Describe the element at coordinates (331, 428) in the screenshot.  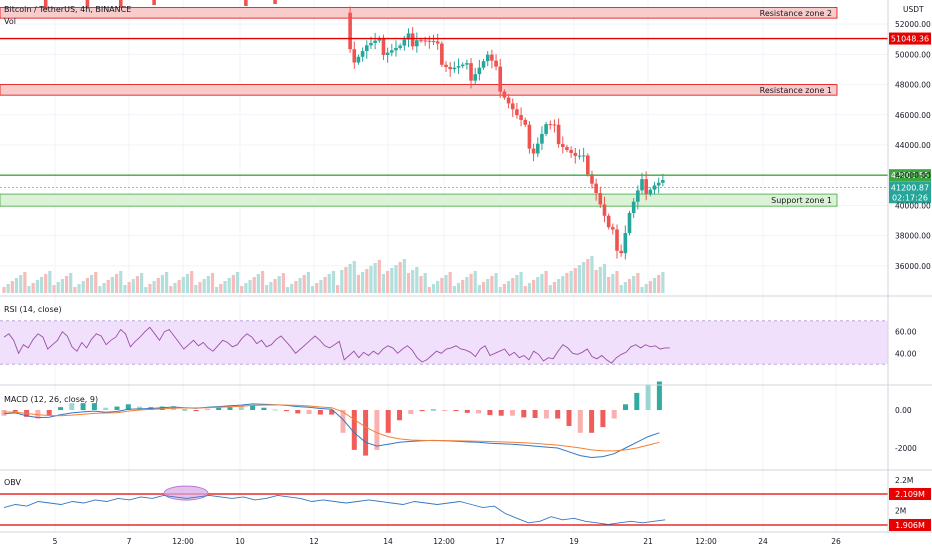
I see `signal-line` at that location.